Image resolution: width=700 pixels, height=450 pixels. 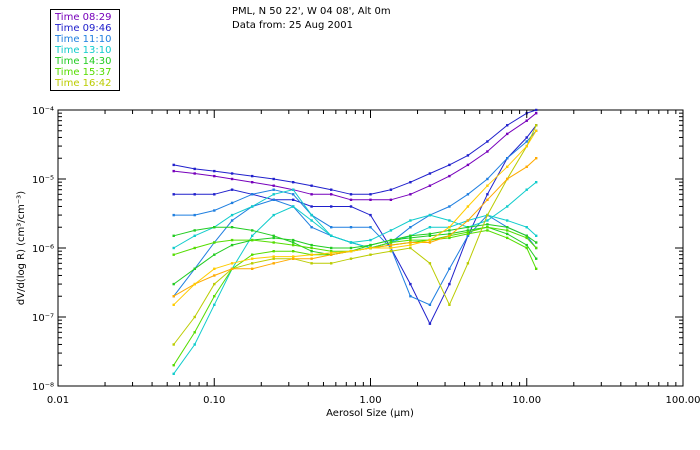 What do you see at coordinates (526, 400) in the screenshot?
I see `x-tick-label: 10.00` at bounding box center [526, 400].